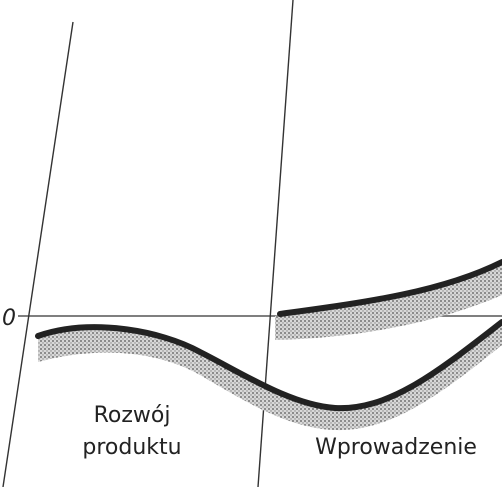 This screenshot has height=487, width=502. I want to click on zero-label: 0, so click(9, 318).